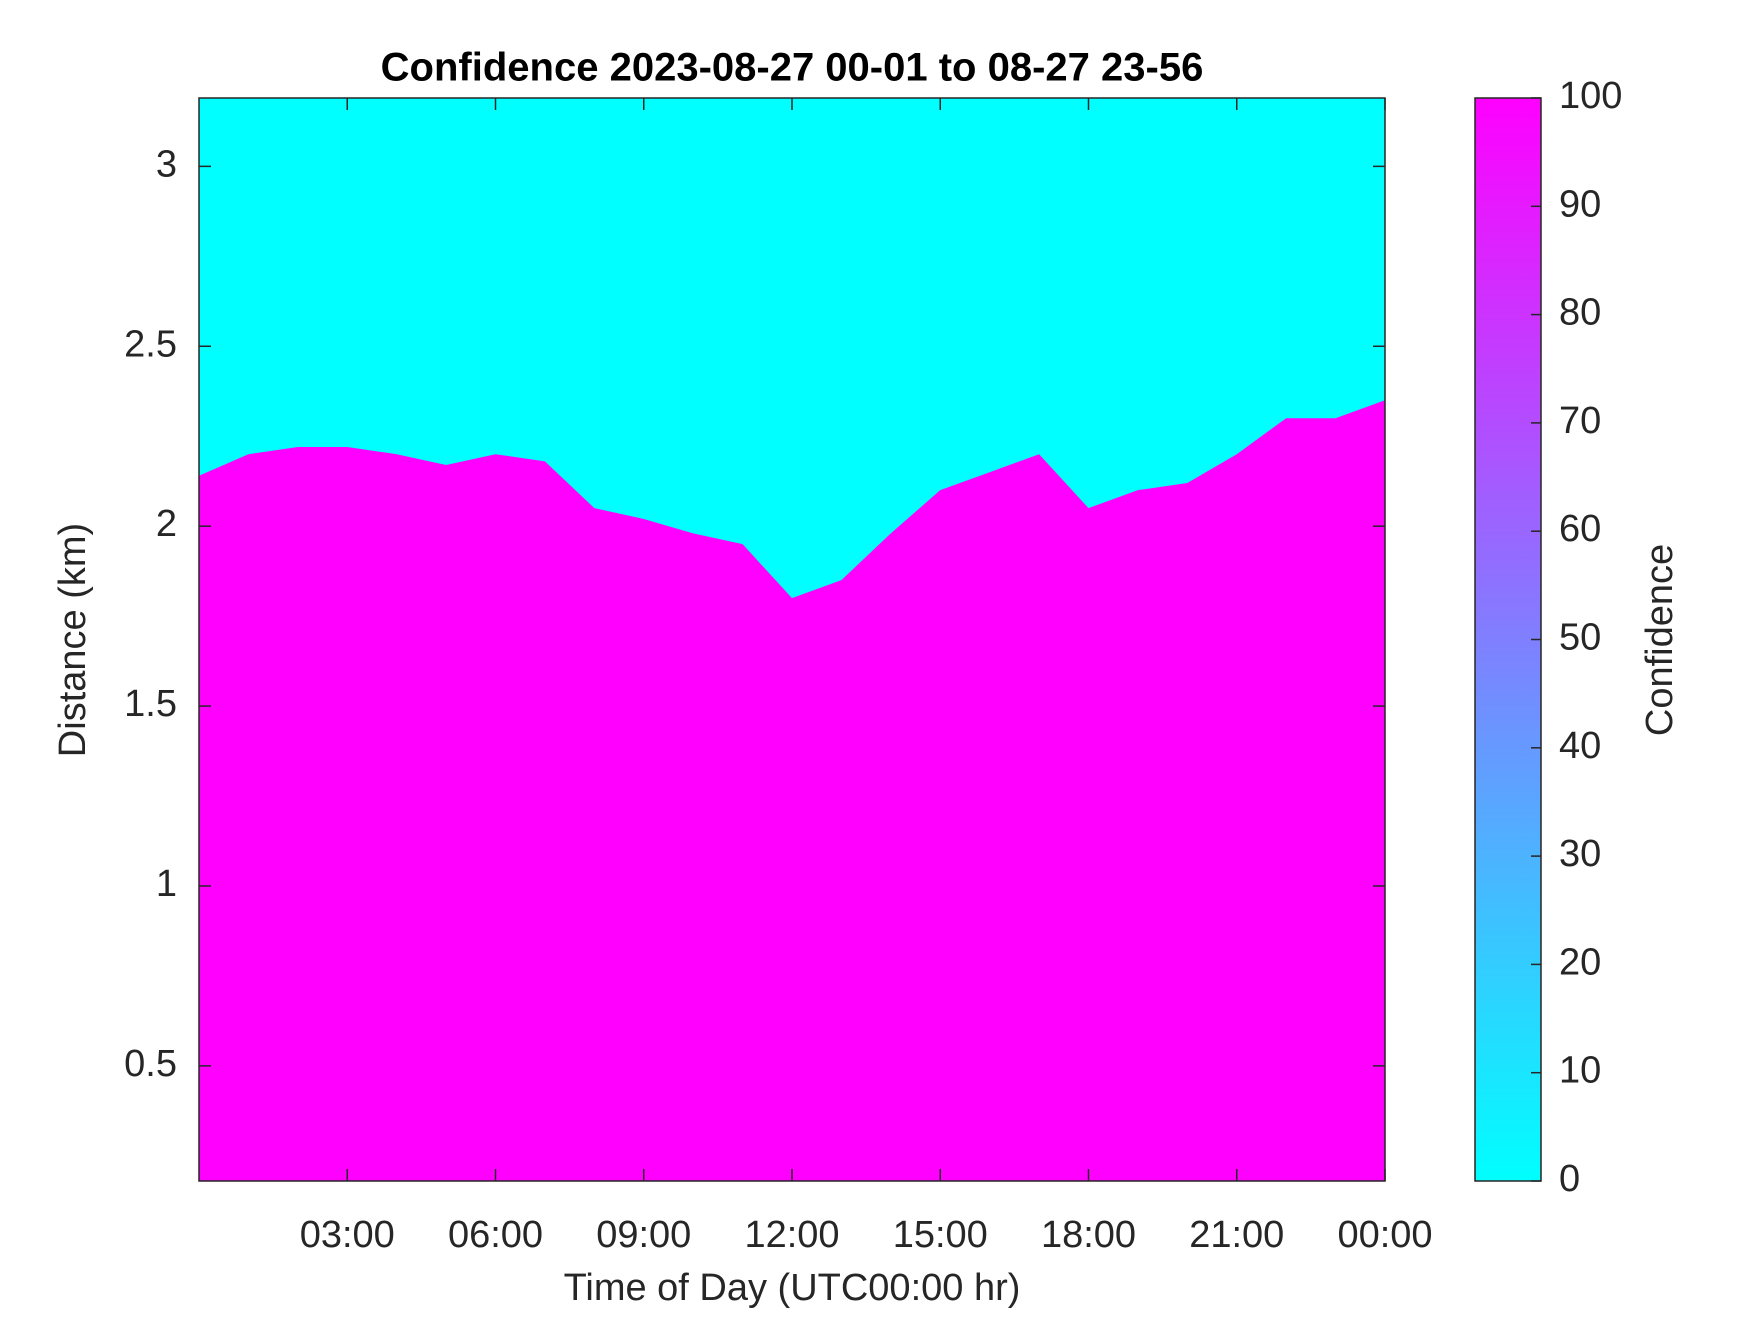  Describe the element at coordinates (1508, 639) in the screenshot. I see `colorbar` at that location.